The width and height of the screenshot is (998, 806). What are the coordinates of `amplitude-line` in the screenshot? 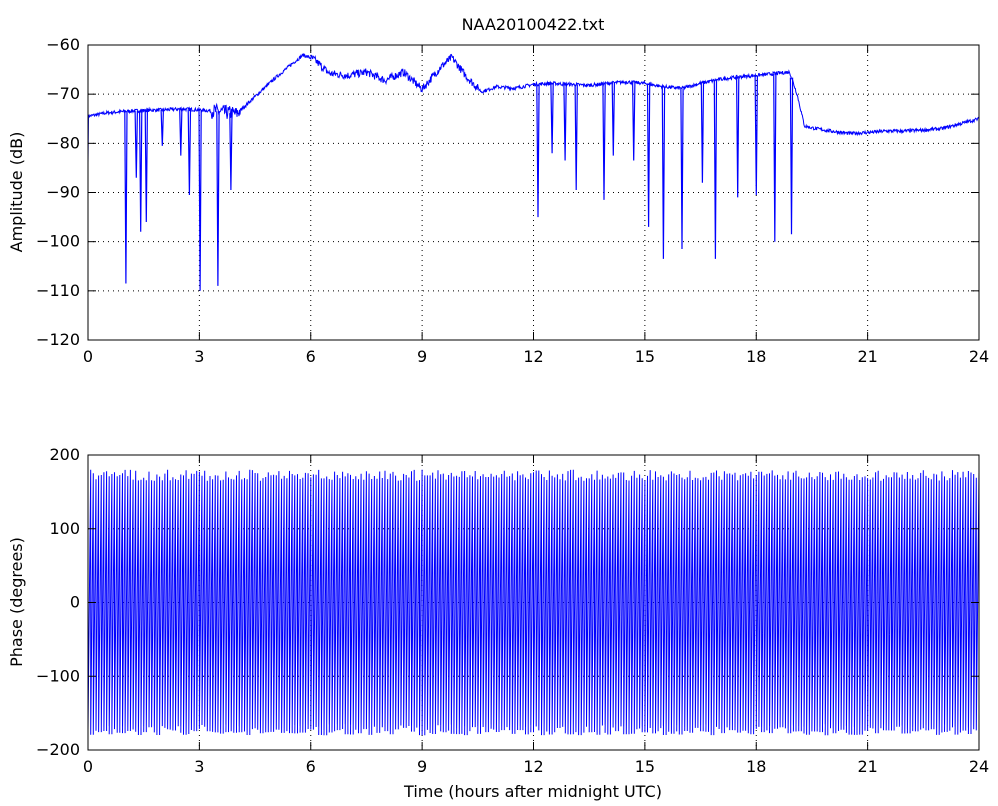 It's located at (533, 108).